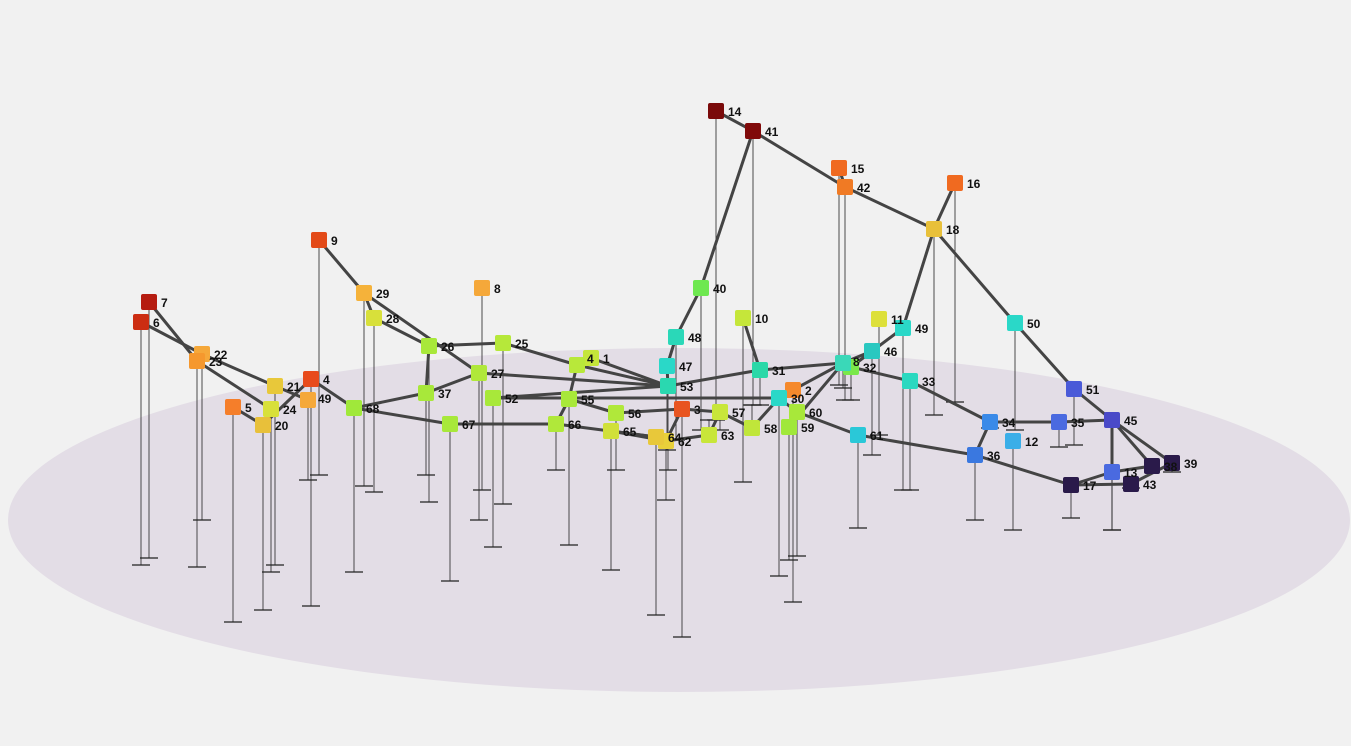 The width and height of the screenshot is (1351, 746). Describe the element at coordinates (929, 382) in the screenshot. I see `node-label-33: 33` at that location.